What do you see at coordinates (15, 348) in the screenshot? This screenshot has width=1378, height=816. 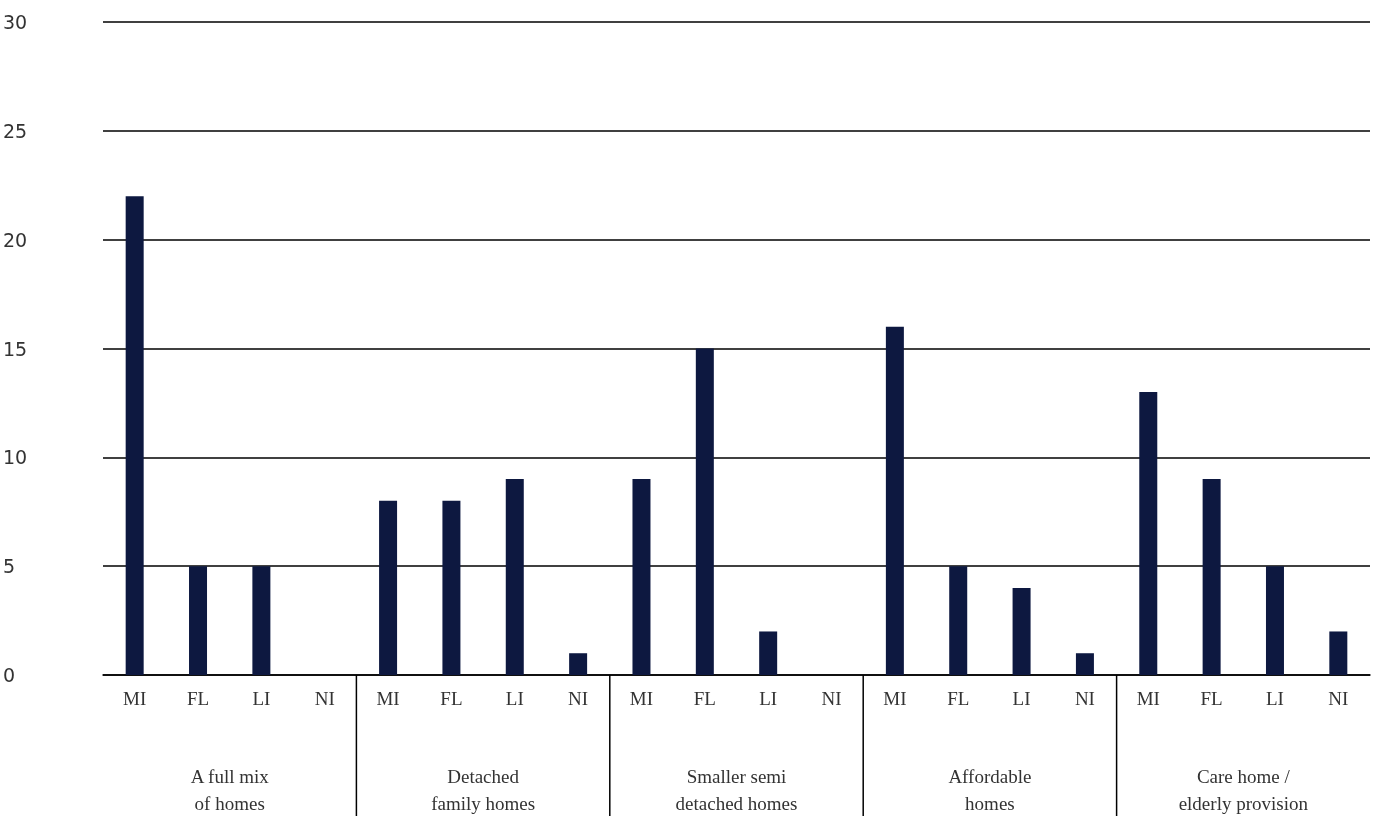 I see `y-tick-label: 15` at bounding box center [15, 348].